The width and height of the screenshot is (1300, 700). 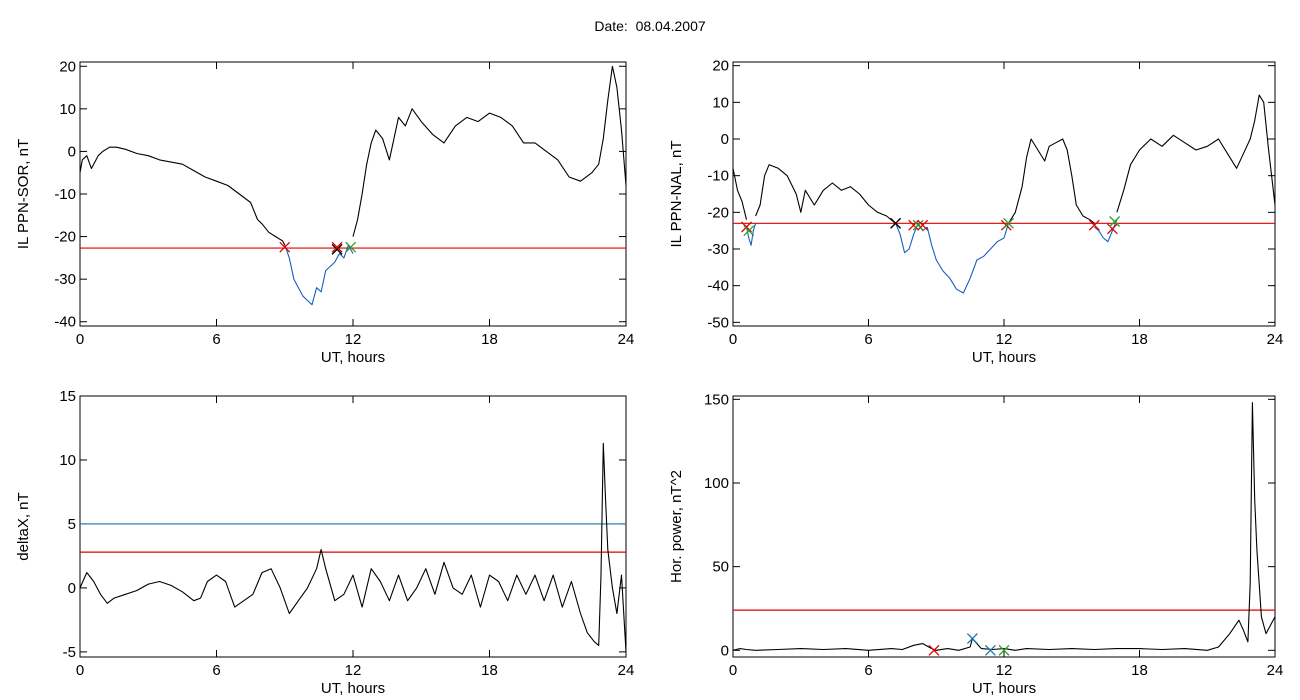 I want to click on y-tick-label: 5, so click(x=72, y=524).